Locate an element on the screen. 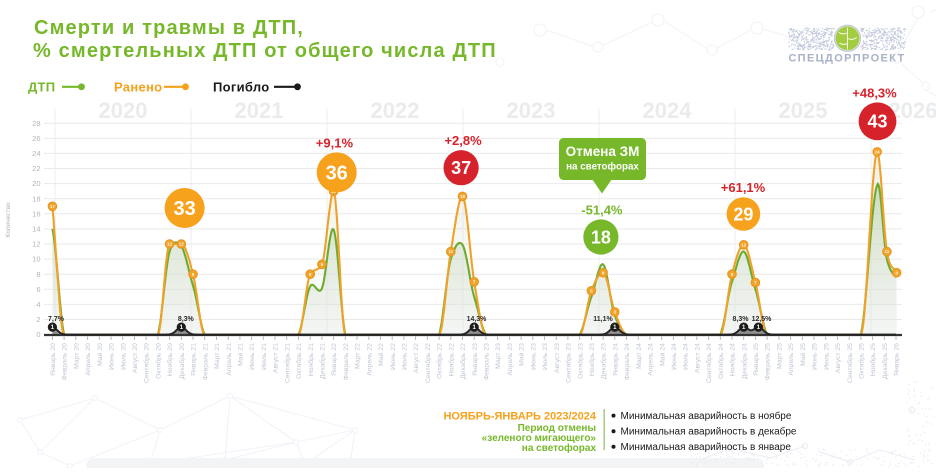 The height and width of the screenshot is (473, 936). svg-text: Август 23 is located at coordinates (557, 358).